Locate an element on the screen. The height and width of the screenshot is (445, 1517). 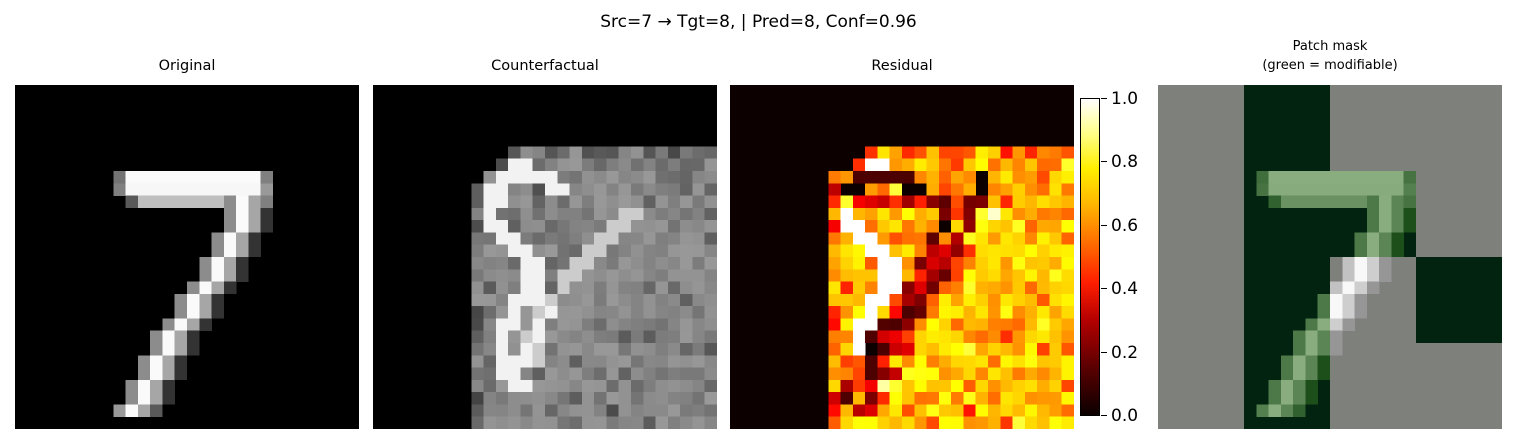
colorbar is located at coordinates (1090, 257).